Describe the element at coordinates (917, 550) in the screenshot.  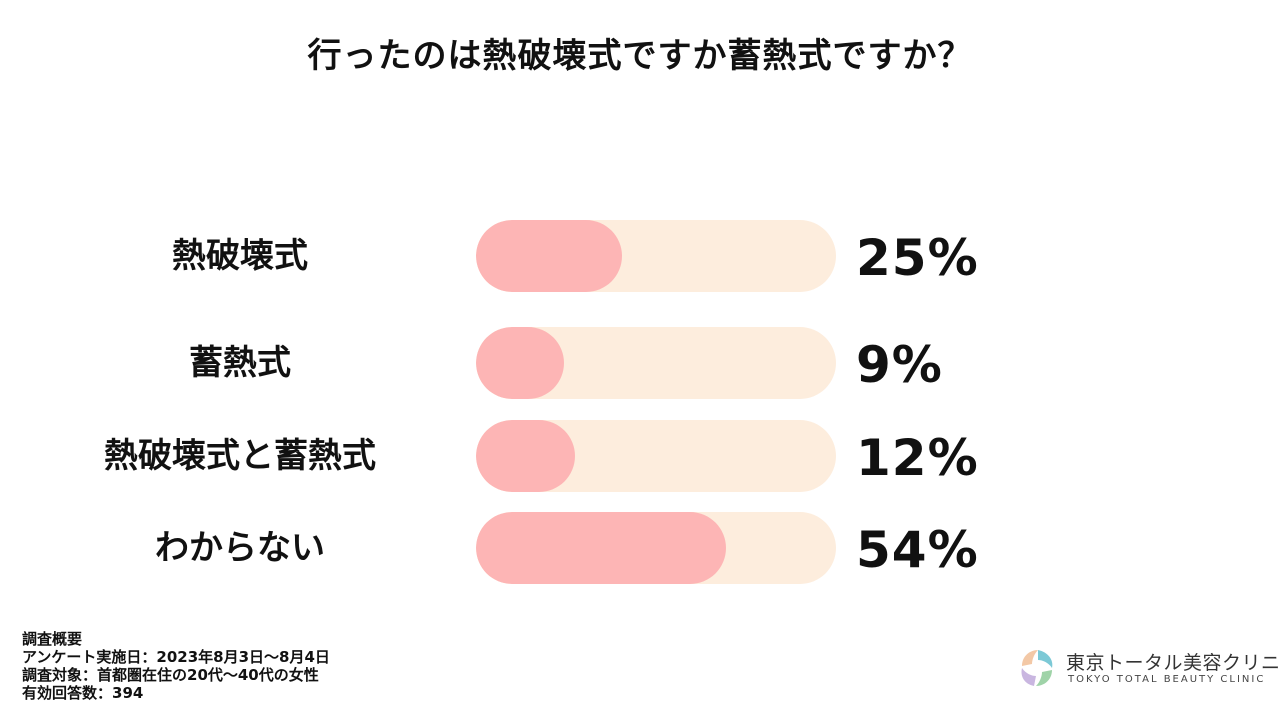
I see `data-label: 54%` at that location.